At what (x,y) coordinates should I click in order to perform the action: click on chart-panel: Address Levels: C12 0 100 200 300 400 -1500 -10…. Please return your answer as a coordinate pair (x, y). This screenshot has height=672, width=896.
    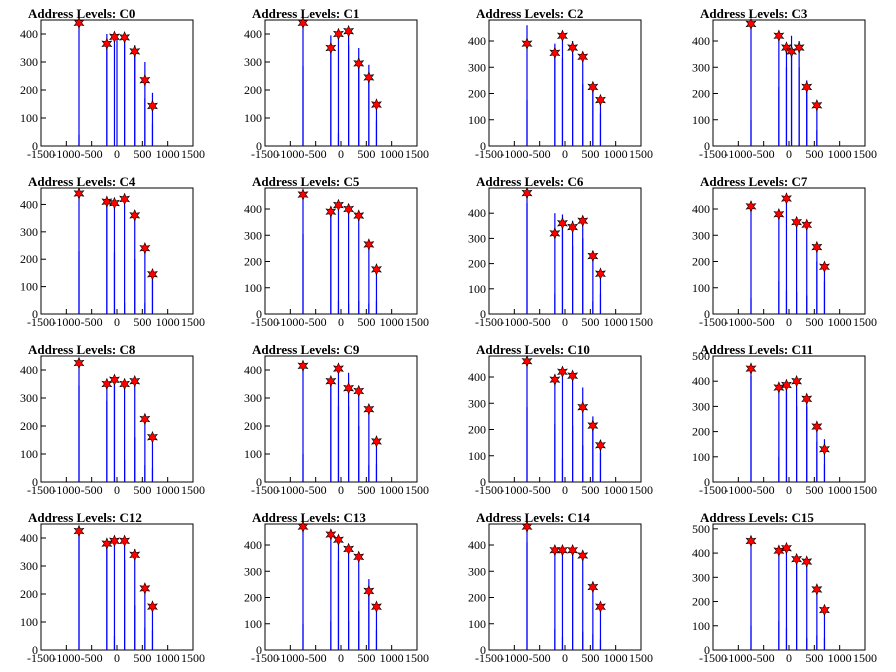
    Looking at the image, I should click on (112, 588).